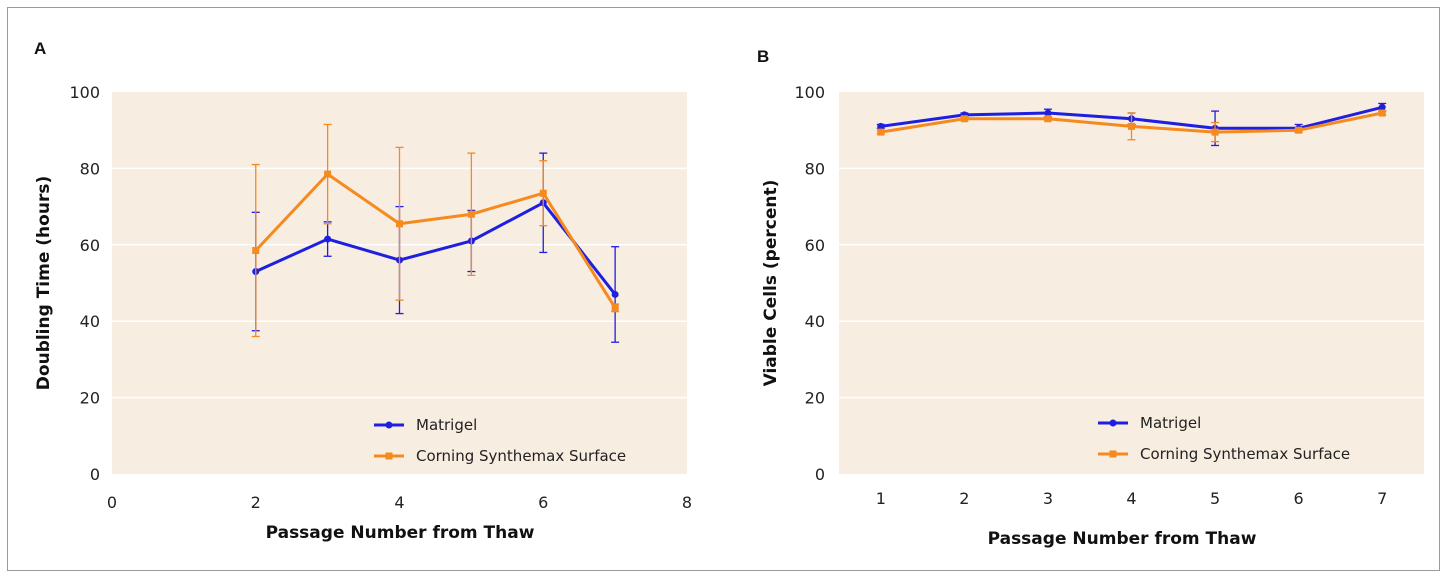  Describe the element at coordinates (687, 502) in the screenshot. I see `x-tick-label: 8` at that location.